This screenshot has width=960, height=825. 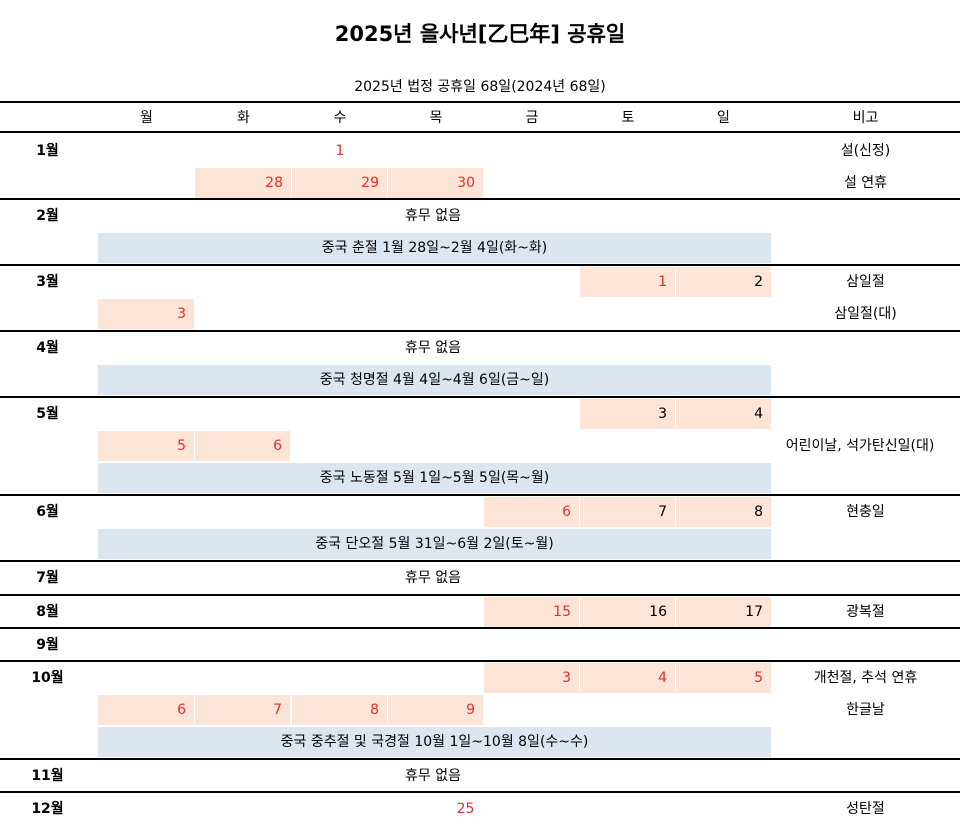 I want to click on month-label: 6월, so click(x=47, y=512).